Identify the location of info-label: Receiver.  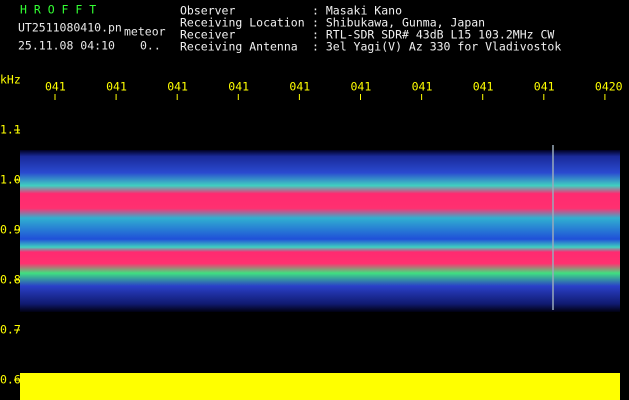
(207, 35).